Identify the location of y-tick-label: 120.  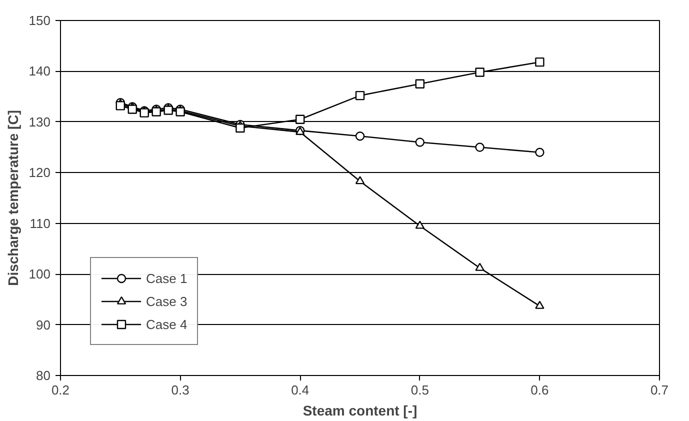
(39, 172).